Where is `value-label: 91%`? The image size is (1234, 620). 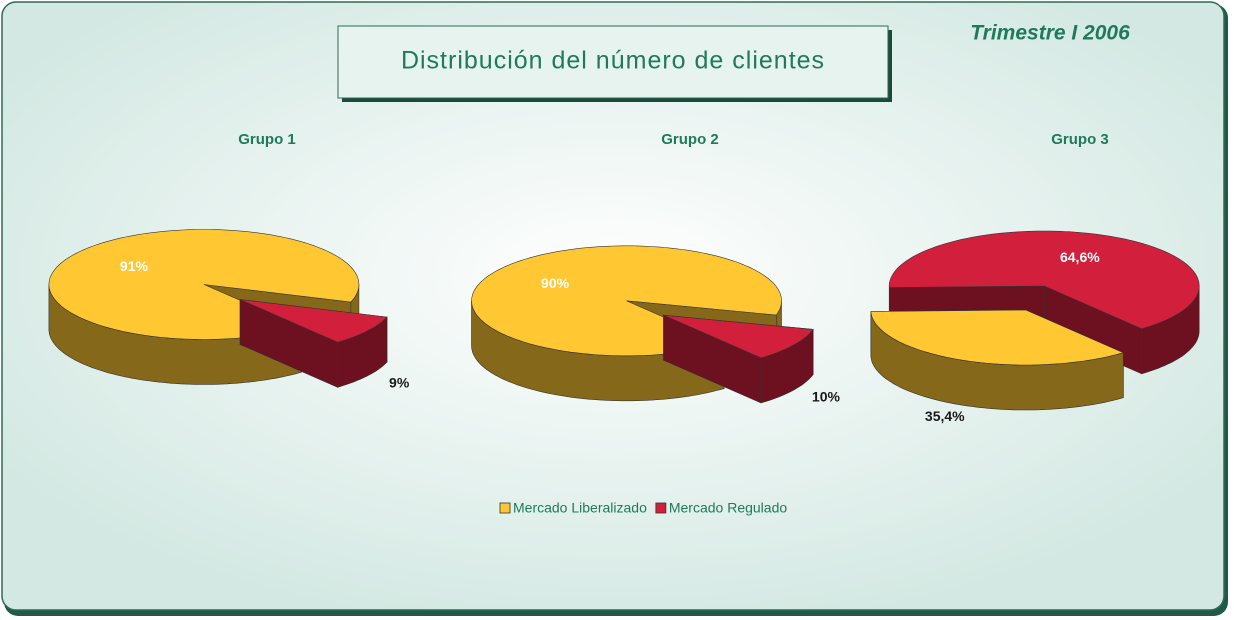 value-label: 91% is located at coordinates (134, 266).